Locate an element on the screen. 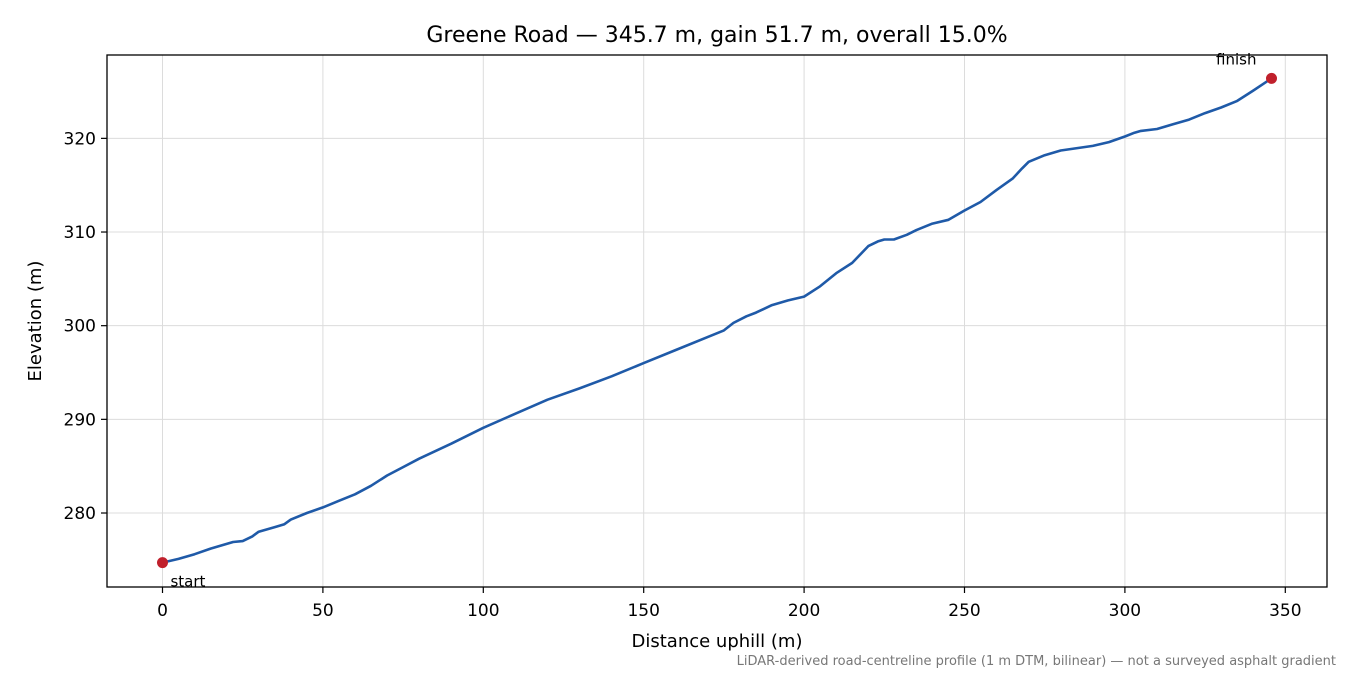 Image resolution: width=1350 pixels, height=675 pixels. x-tick-label: 300 is located at coordinates (1125, 611).